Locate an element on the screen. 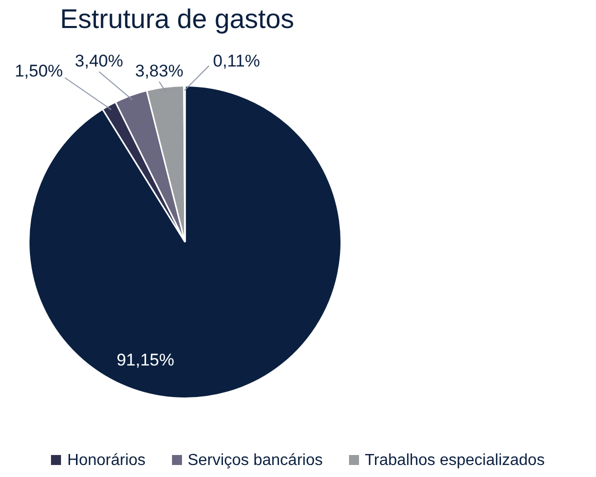 This screenshot has height=477, width=596. legend-label: Honorários is located at coordinates (106, 461).